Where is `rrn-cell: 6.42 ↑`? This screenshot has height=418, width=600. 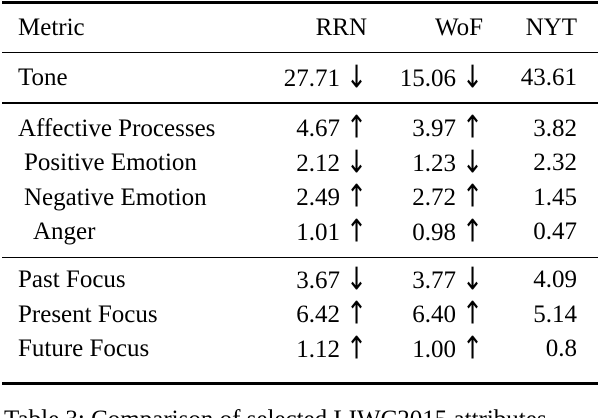 rrn-cell: 6.42 ↑ is located at coordinates (307, 313).